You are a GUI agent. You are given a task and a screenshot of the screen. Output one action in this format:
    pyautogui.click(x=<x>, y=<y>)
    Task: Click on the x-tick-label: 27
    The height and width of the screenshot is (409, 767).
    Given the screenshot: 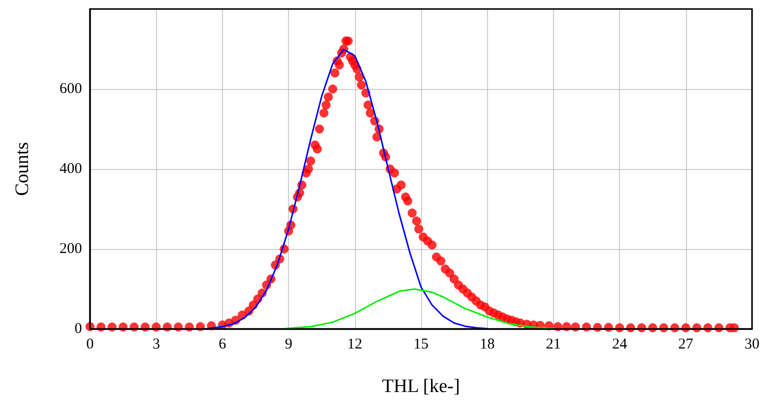 What is the action you would take?
    pyautogui.click(x=686, y=344)
    